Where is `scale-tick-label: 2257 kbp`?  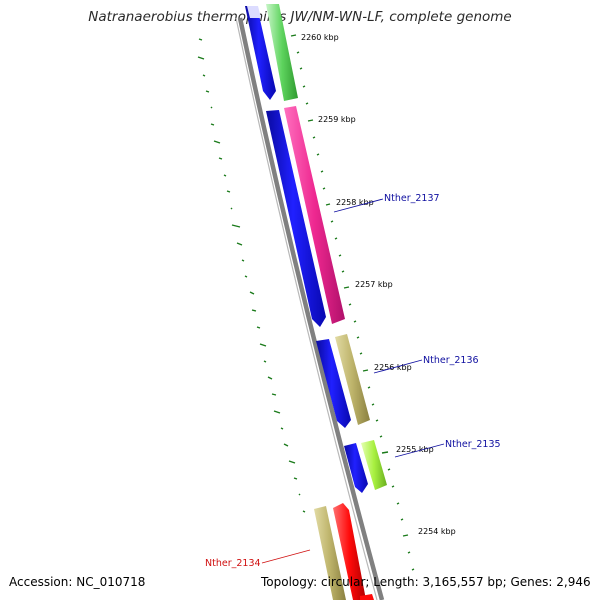 scale-tick-label: 2257 kbp is located at coordinates (374, 284).